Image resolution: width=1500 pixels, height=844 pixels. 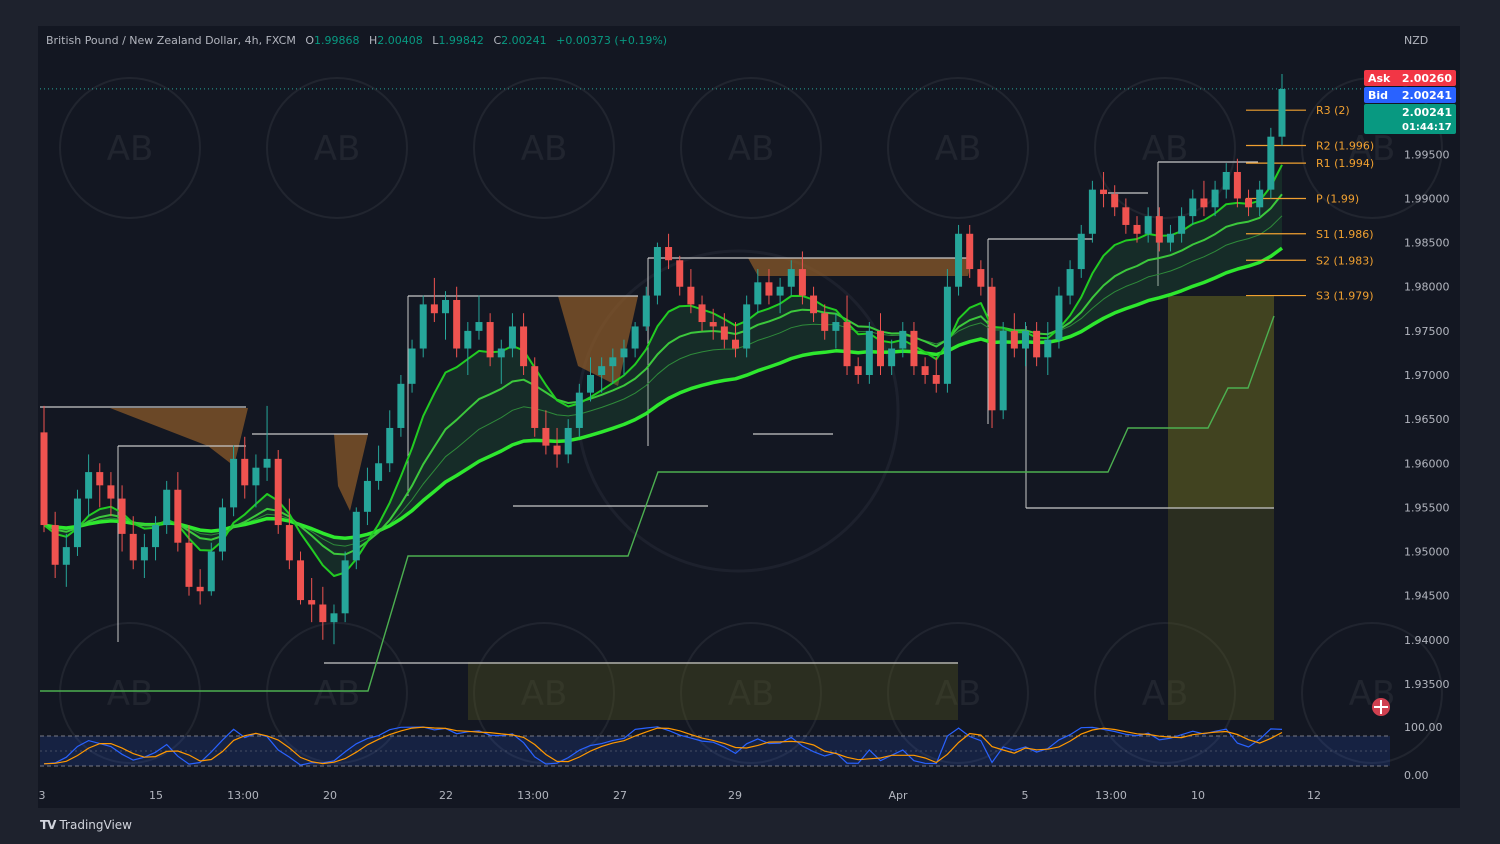 What do you see at coordinates (1427, 684) in the screenshot?
I see `y-axis-tick: 1.93500` at bounding box center [1427, 684].